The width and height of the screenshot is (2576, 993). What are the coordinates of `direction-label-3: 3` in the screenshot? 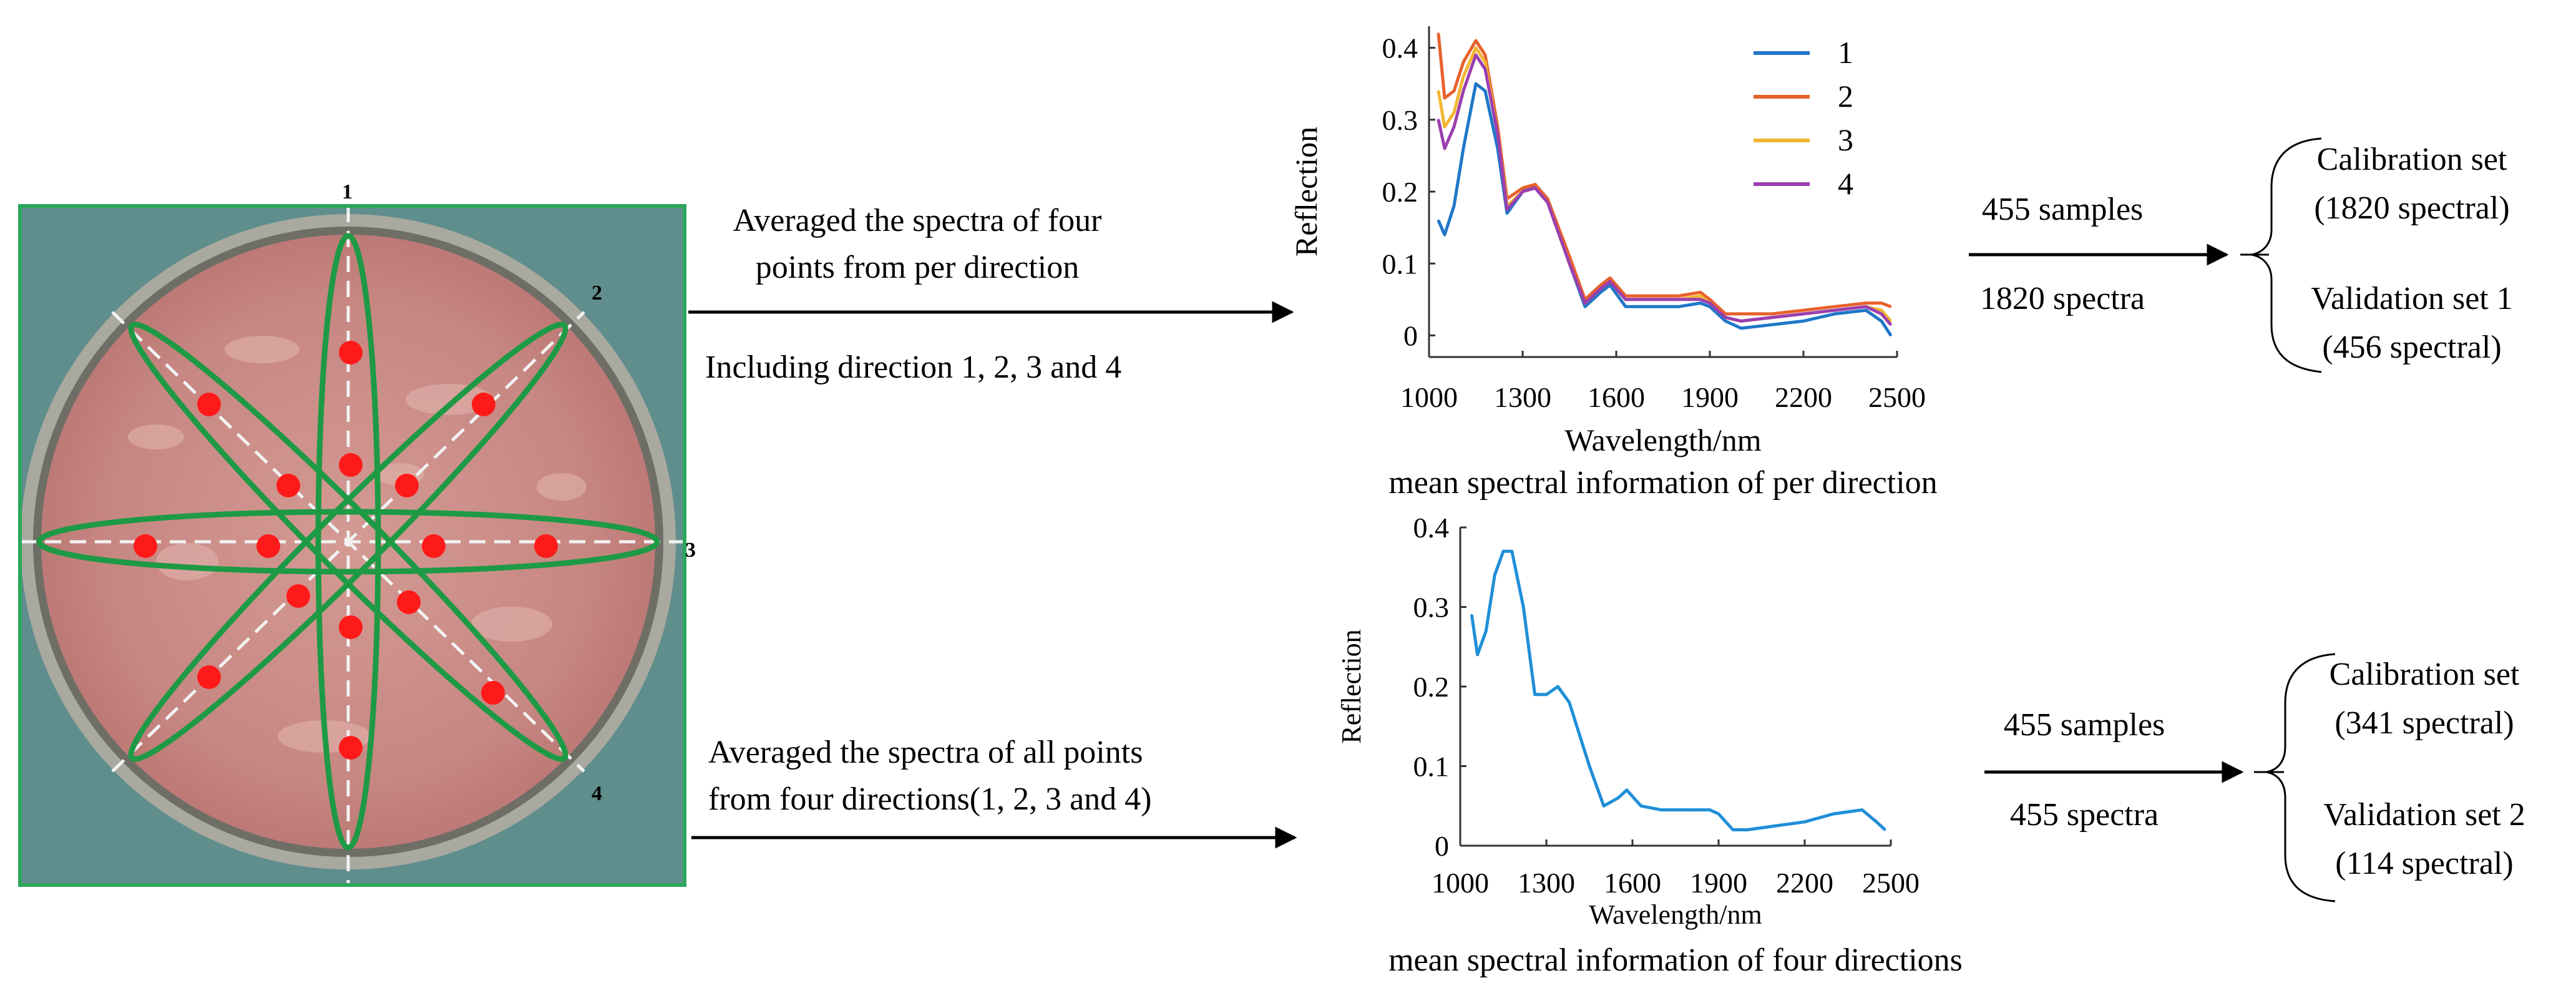 It's located at (690, 550).